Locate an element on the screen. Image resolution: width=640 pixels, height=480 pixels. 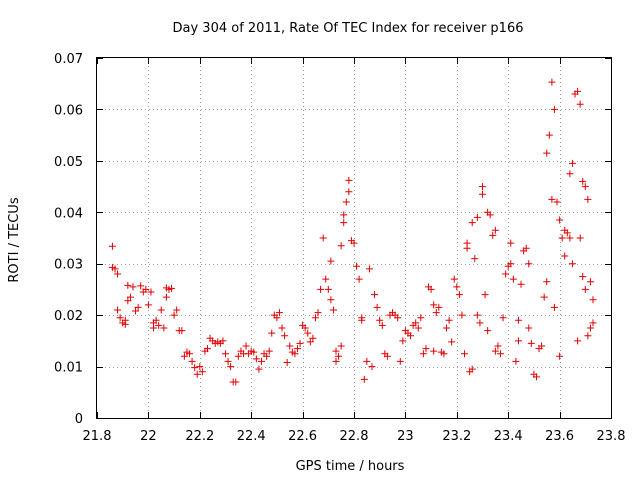
x-tick-label: 23.8 is located at coordinates (611, 436).